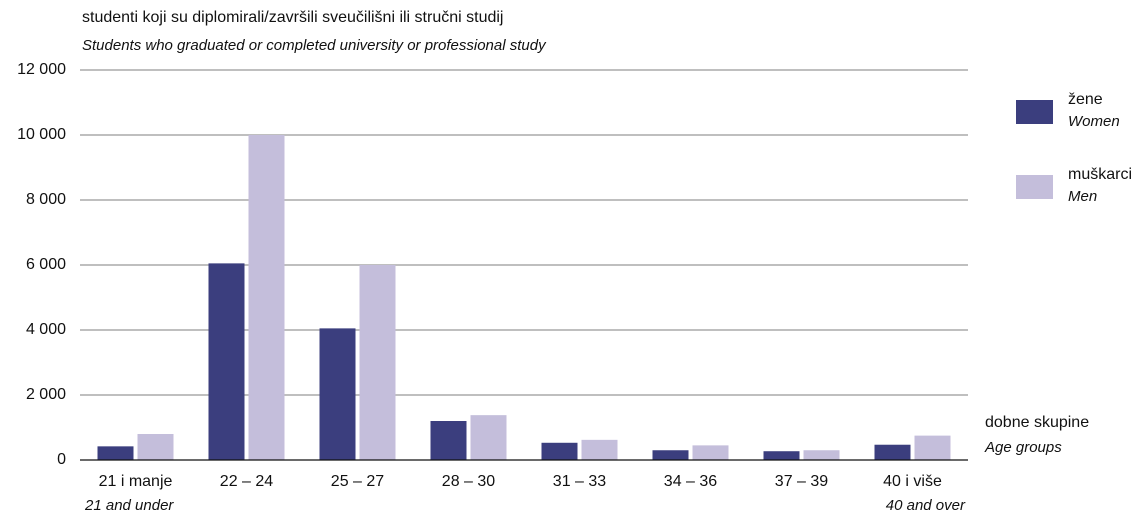 This screenshot has width=1144, height=516. I want to click on x-tick-label: 31 – 33, so click(579, 481).